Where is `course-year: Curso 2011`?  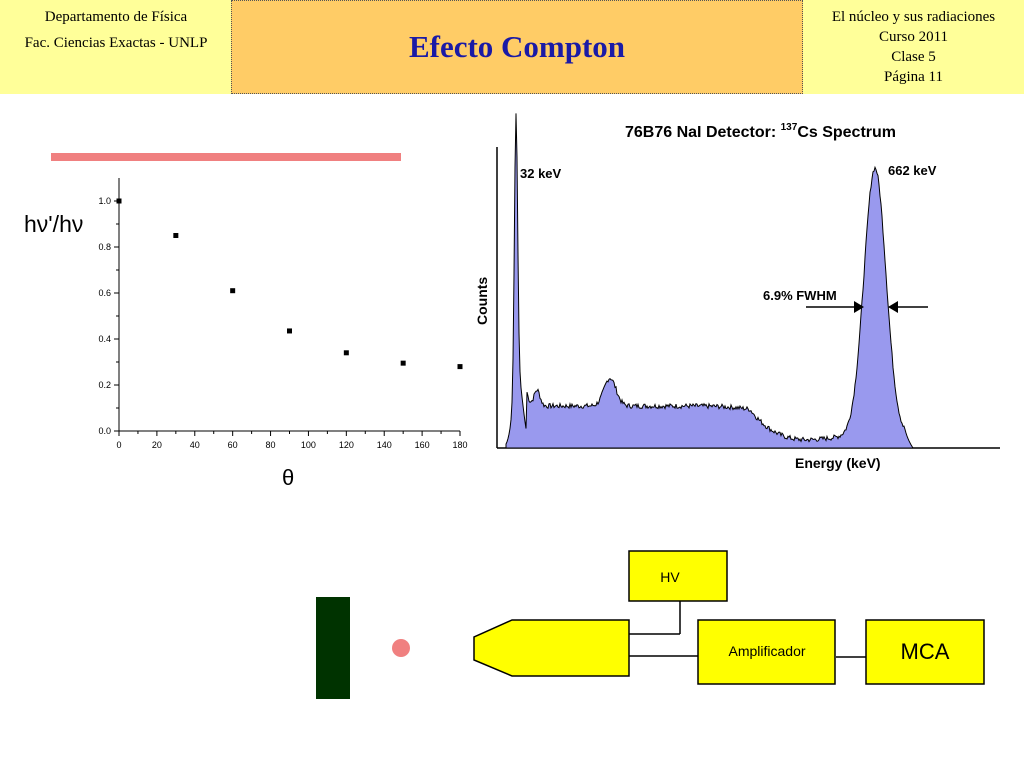
course-year: Curso 2011 is located at coordinates (913, 37).